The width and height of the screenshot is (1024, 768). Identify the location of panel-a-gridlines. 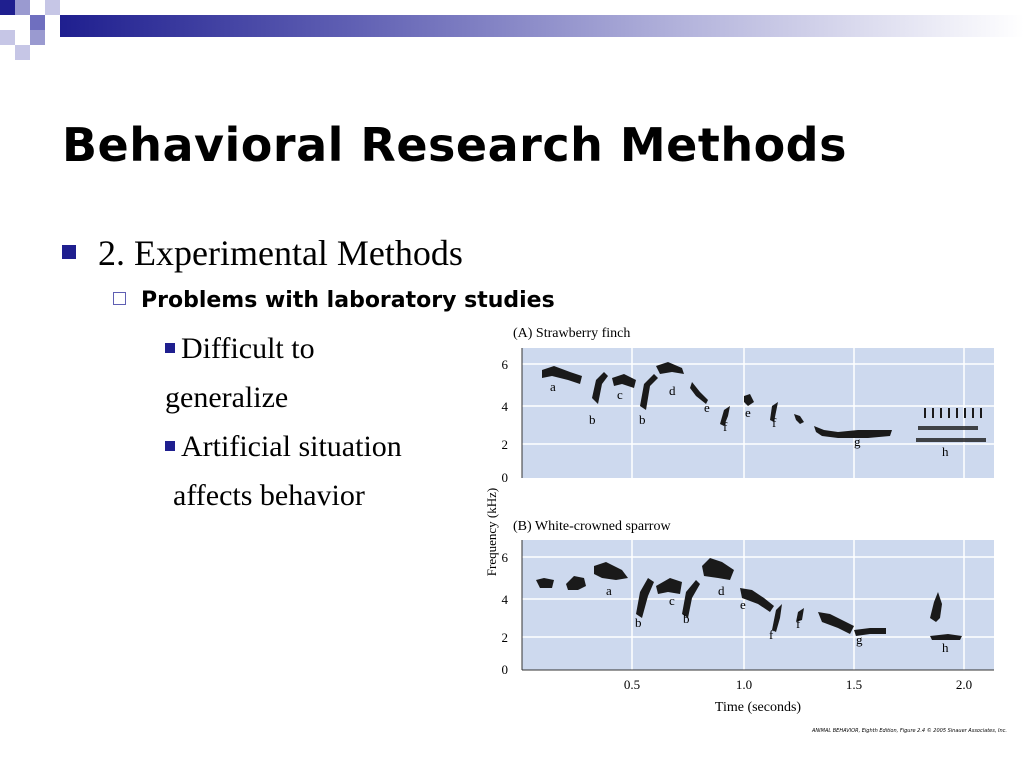
(758, 413).